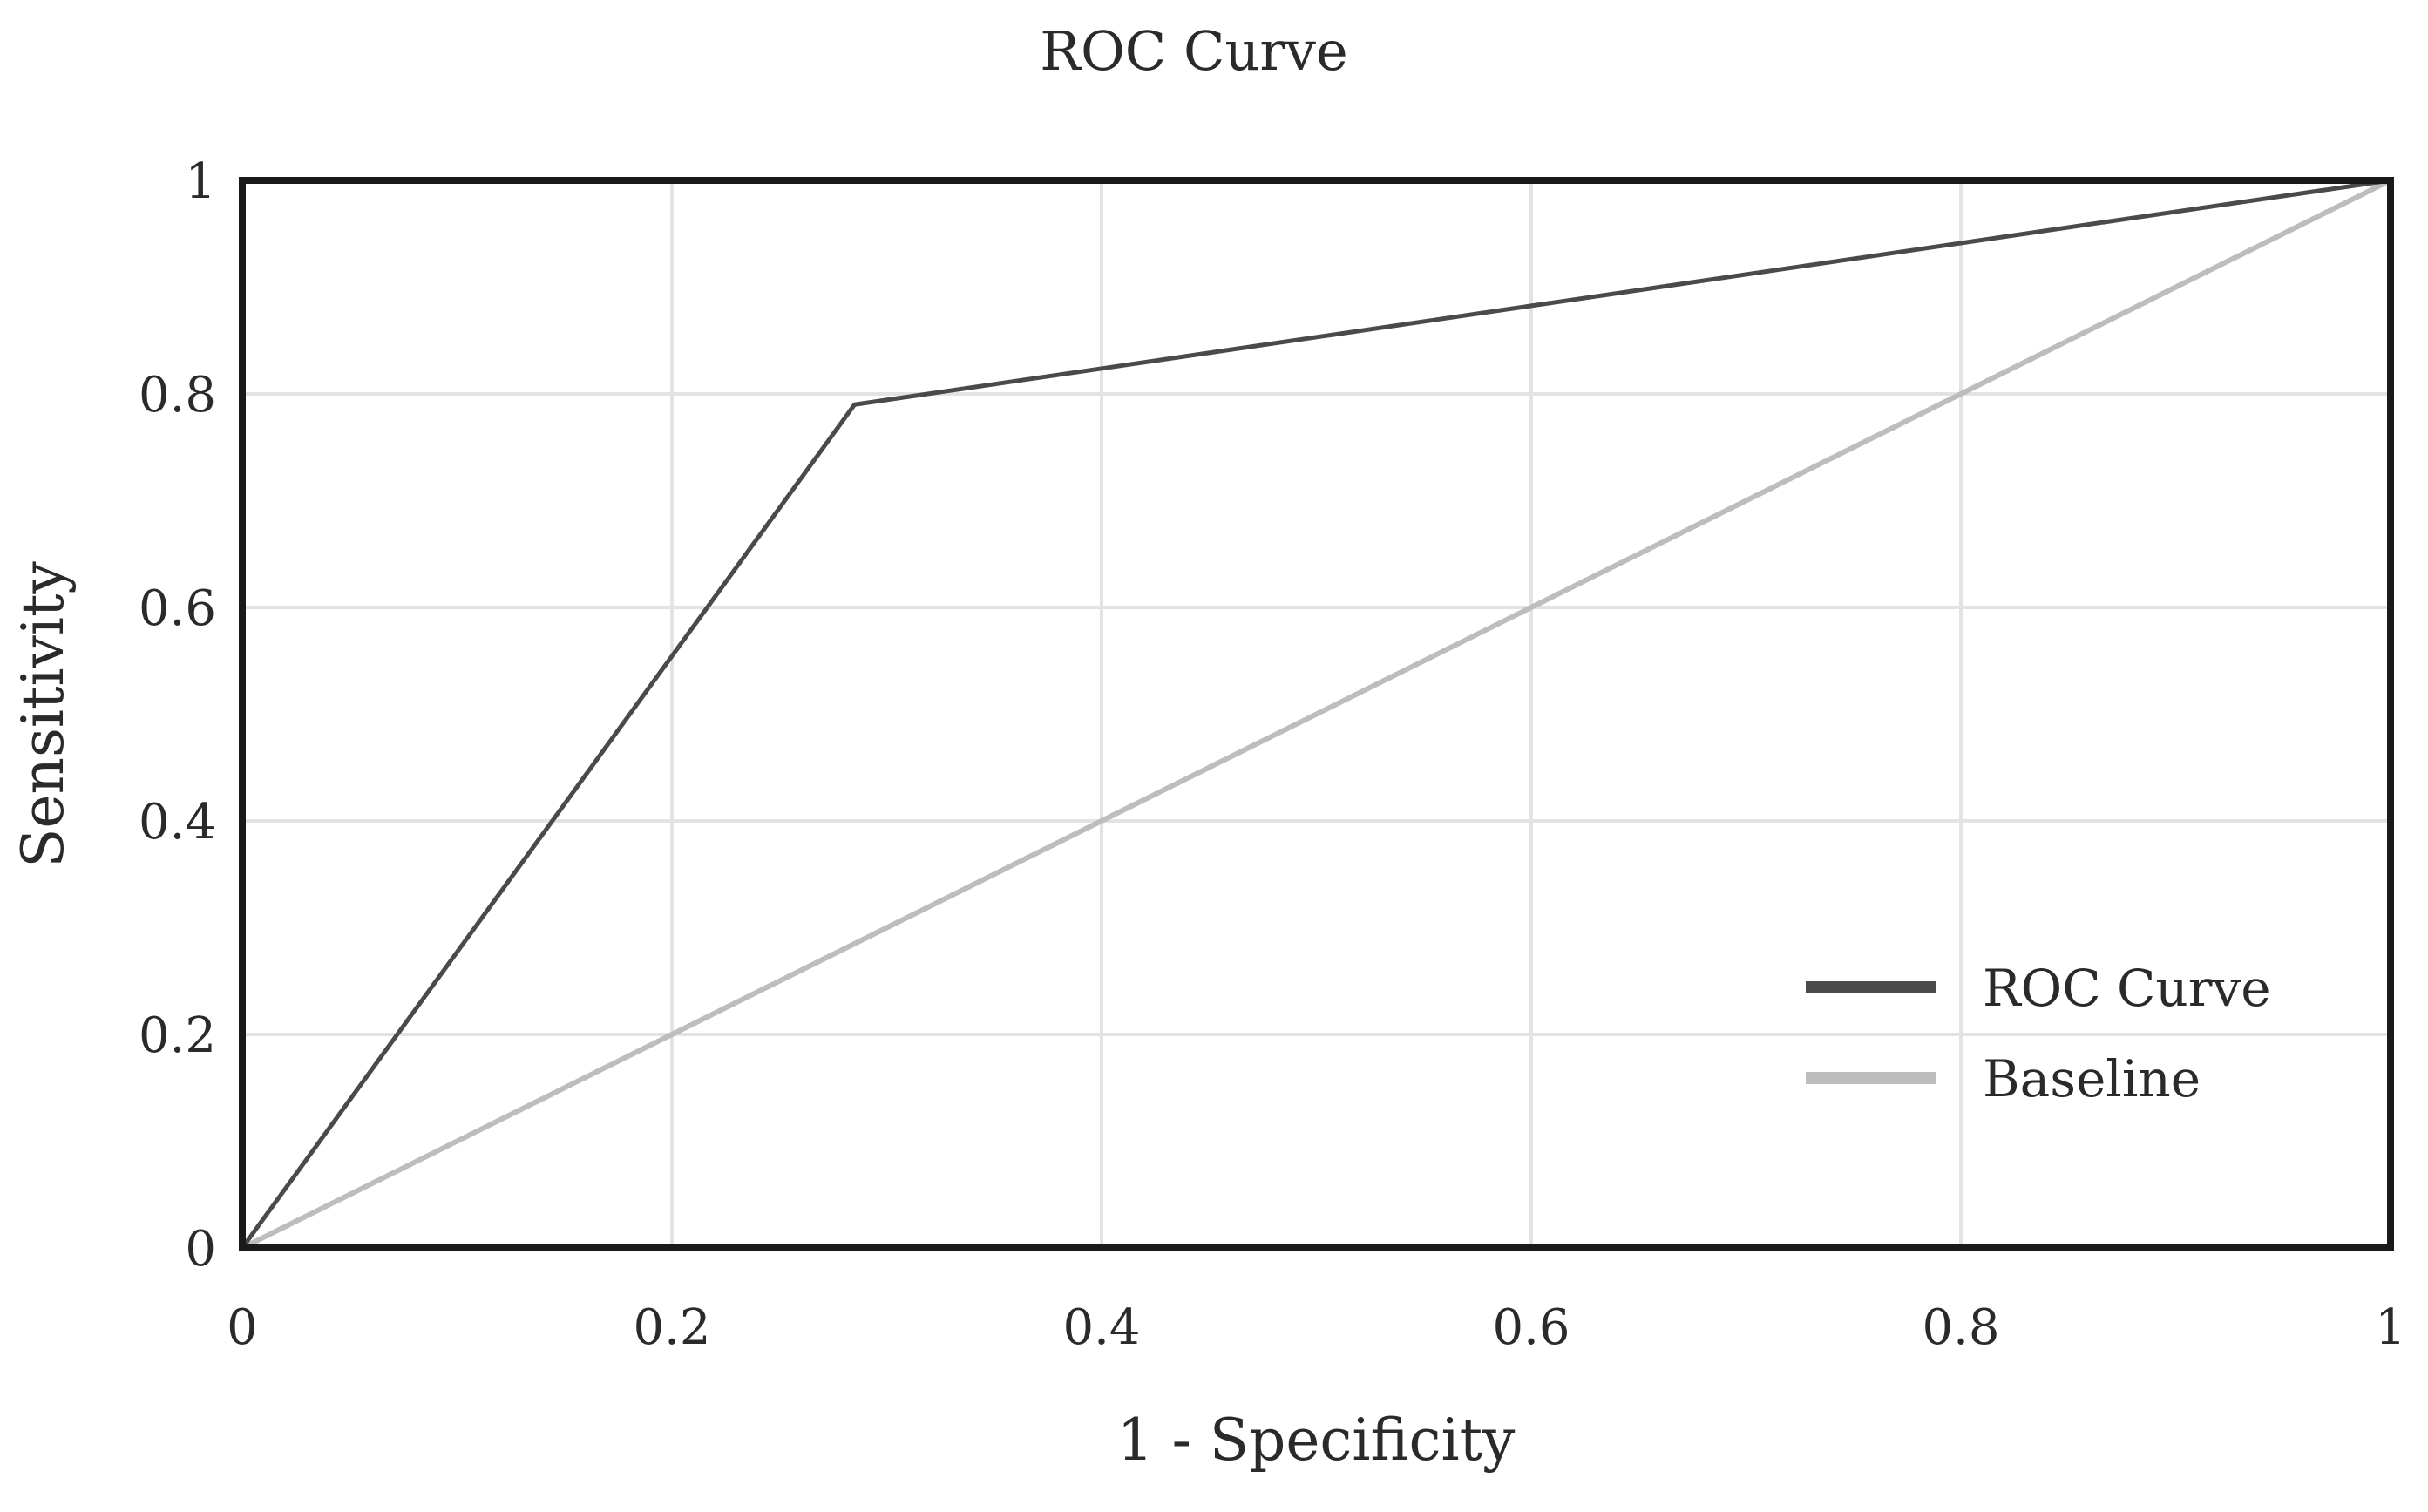 This screenshot has width=2428, height=1512. Describe the element at coordinates (2092, 1079) in the screenshot. I see `legend-label-baseline: Baseline` at that location.